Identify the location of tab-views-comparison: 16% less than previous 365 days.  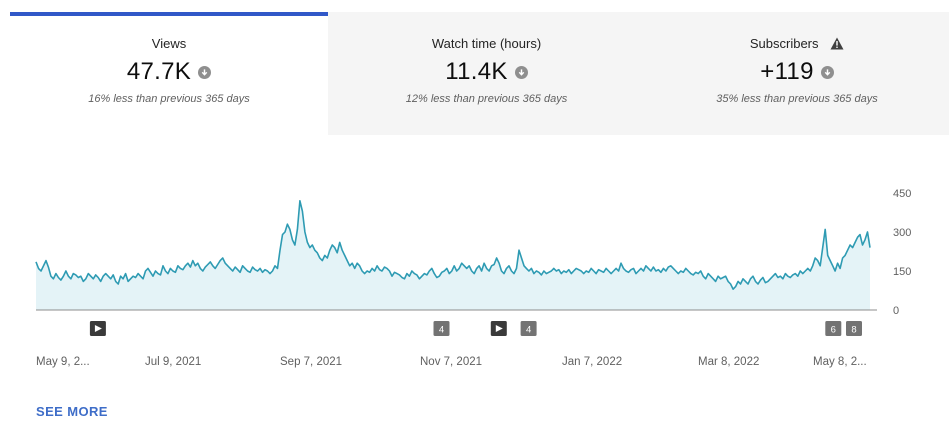
(169, 99).